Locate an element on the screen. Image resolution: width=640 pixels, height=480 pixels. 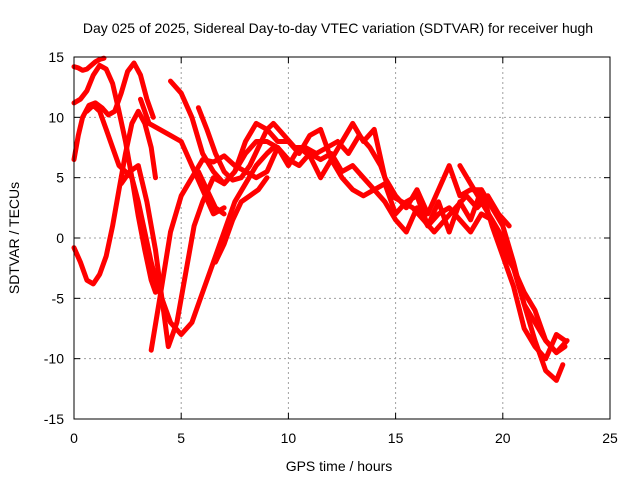
x-tick-labels: 0 5 10 15 20 25 is located at coordinates (344, 438).